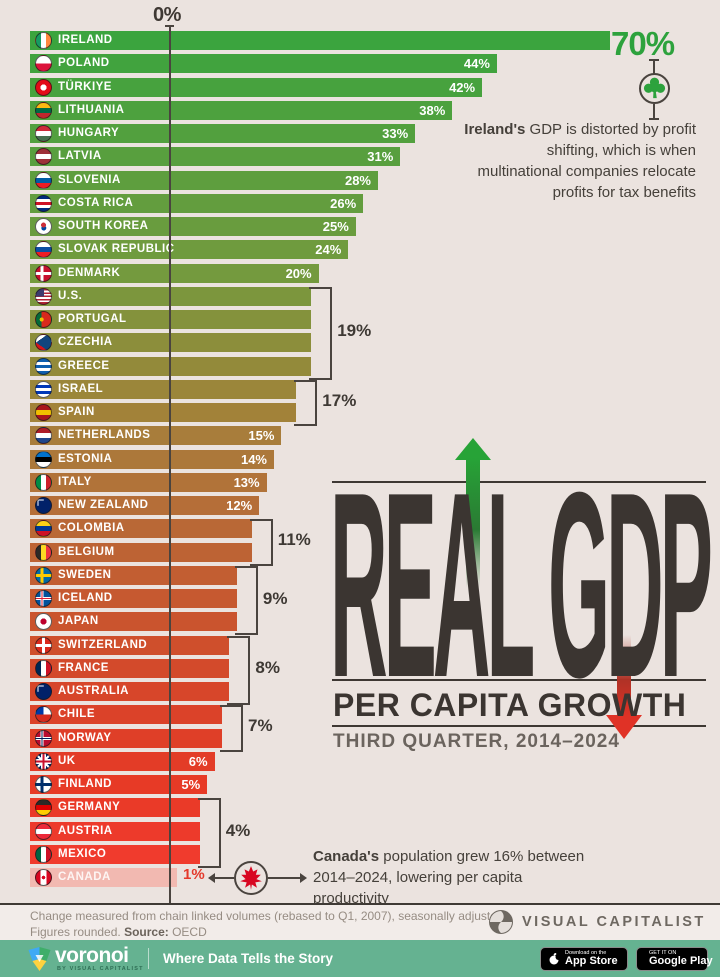 The width and height of the screenshot is (720, 977). Describe the element at coordinates (43, 645) in the screenshot. I see `switzerland-flag-icon` at that location.